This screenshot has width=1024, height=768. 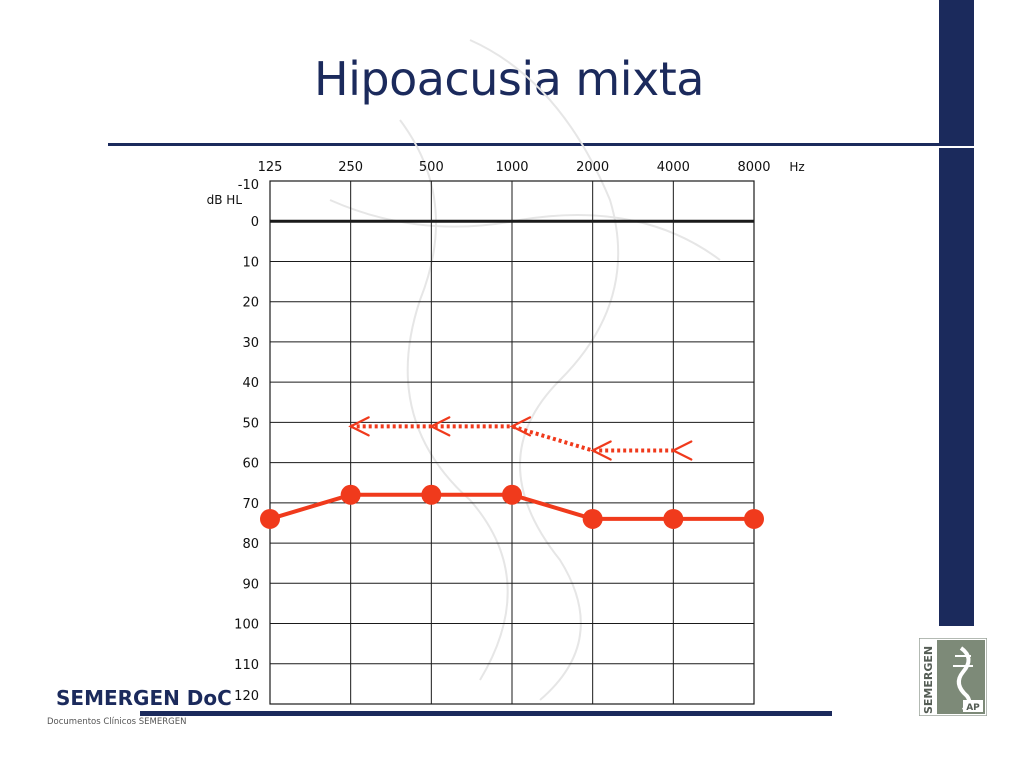 I want to click on right-accent-bar, so click(x=956, y=313).